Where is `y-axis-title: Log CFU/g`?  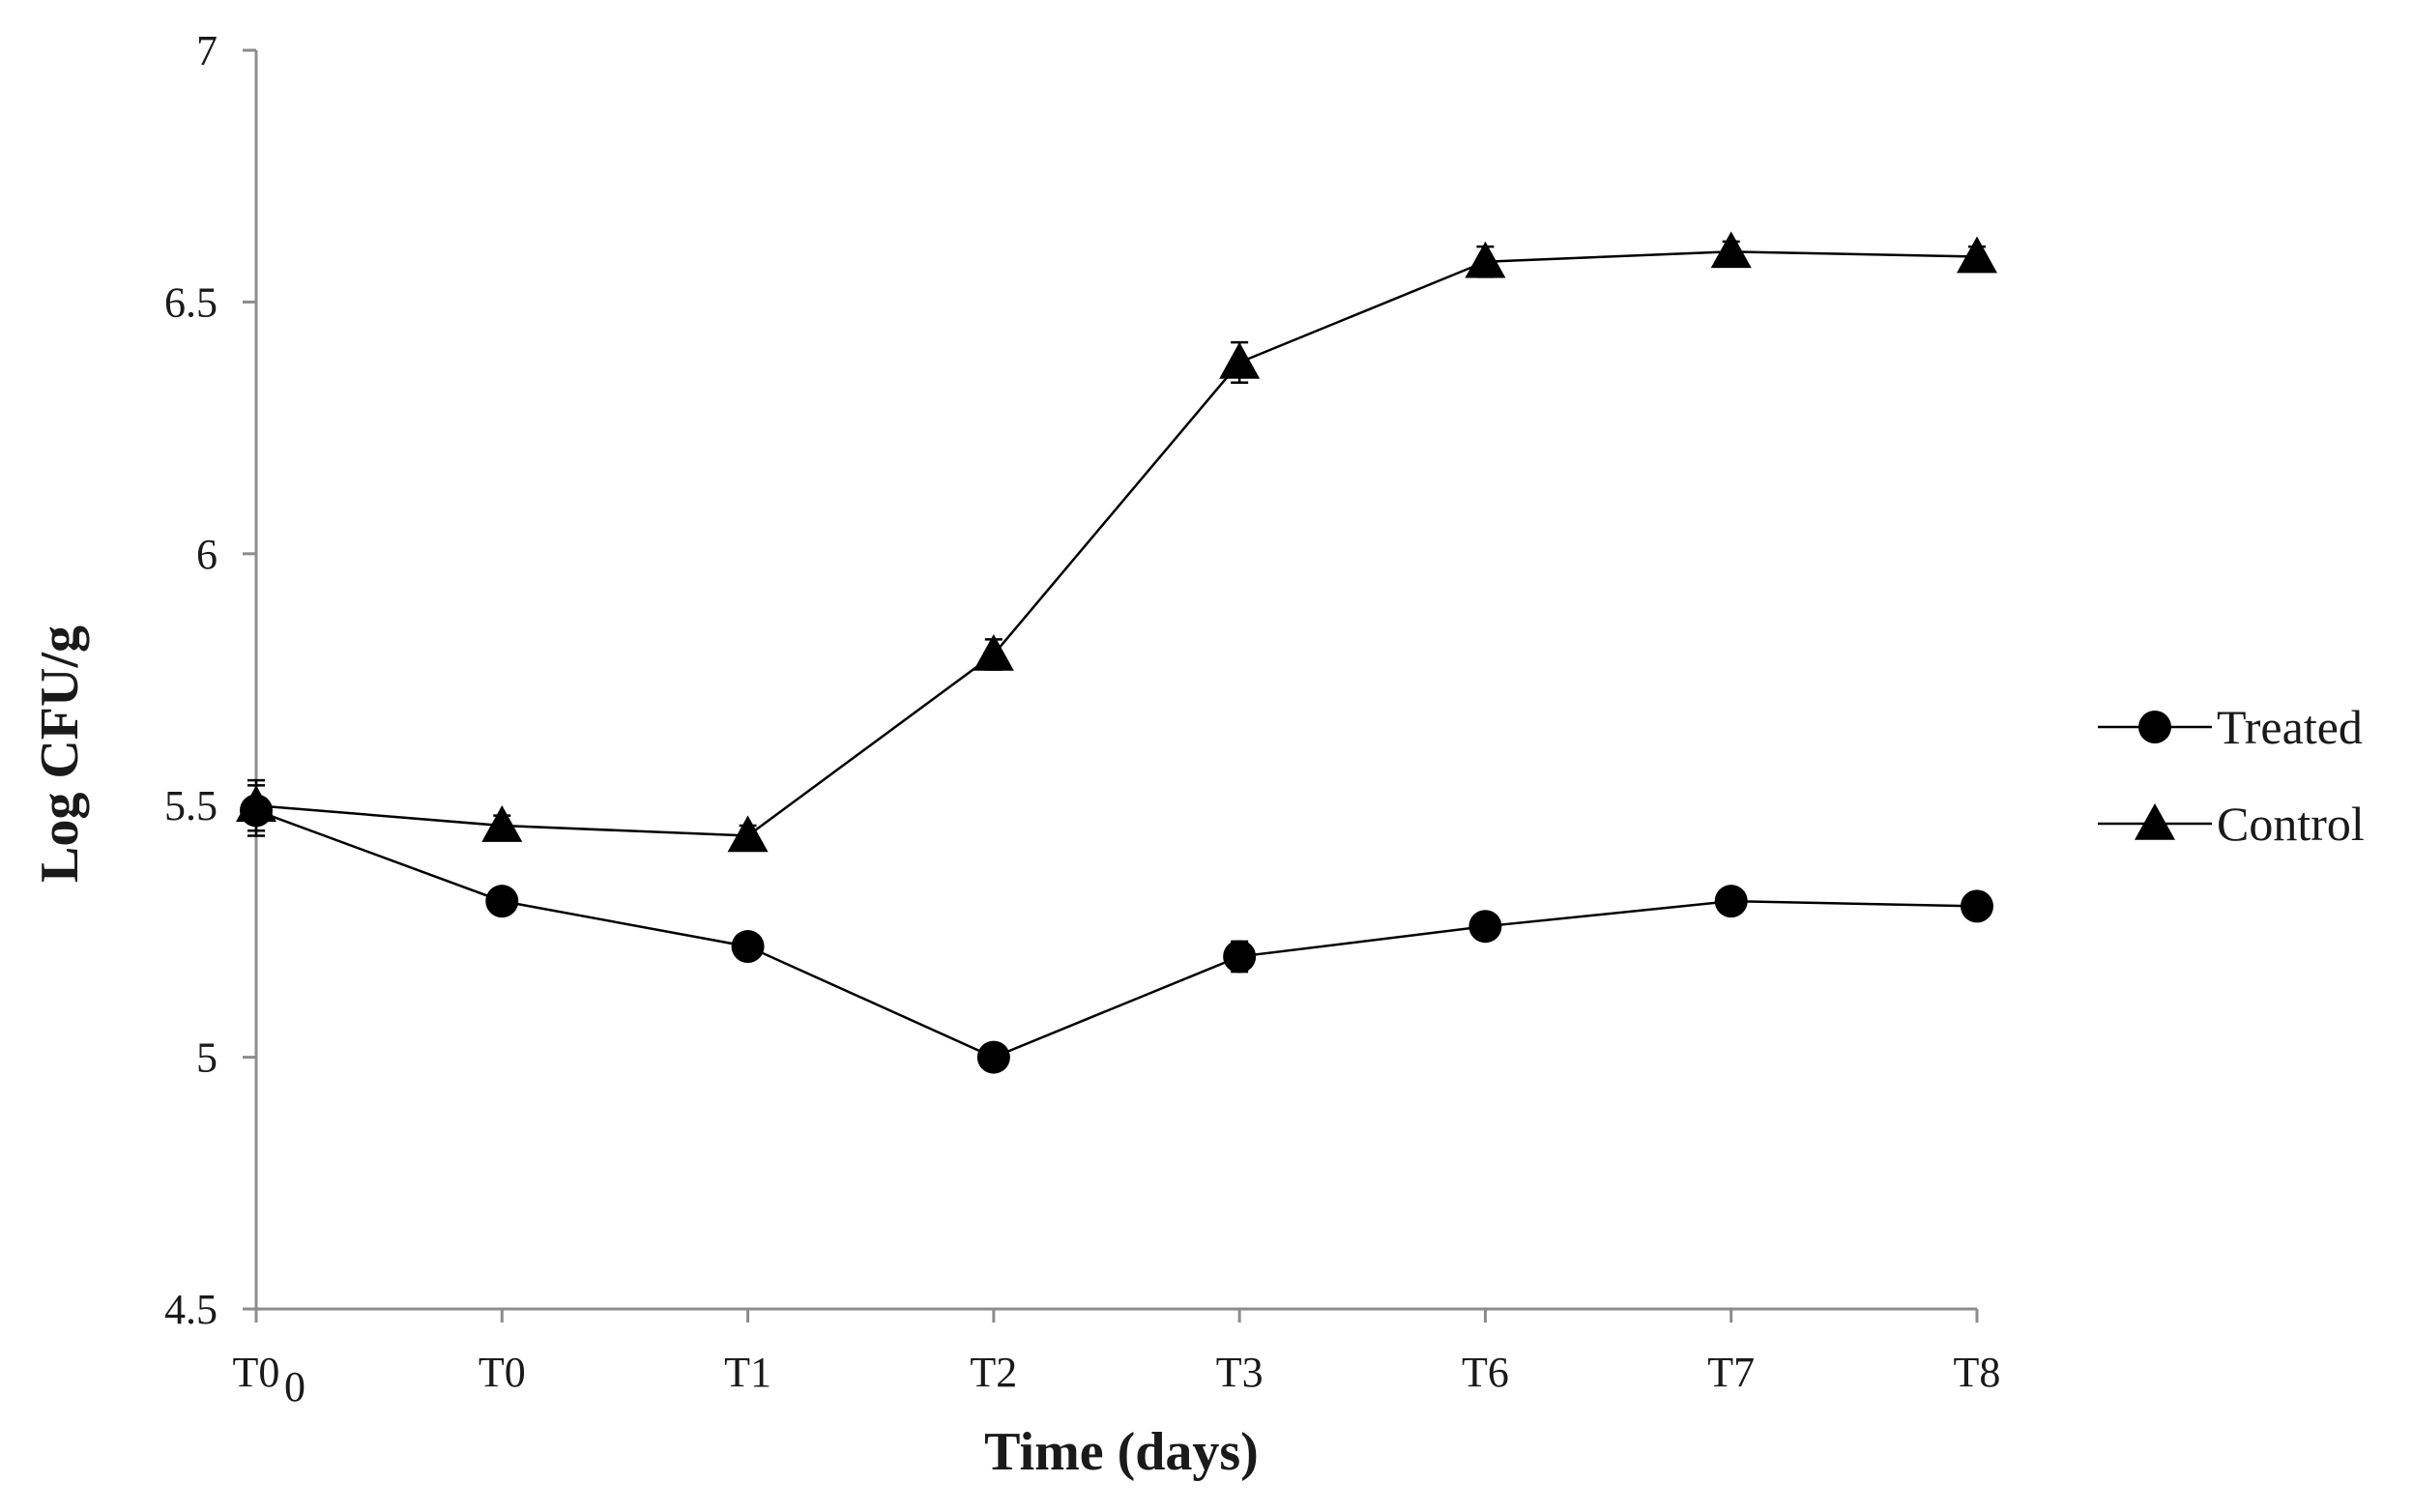 y-axis-title: Log CFU/g is located at coordinates (60, 754).